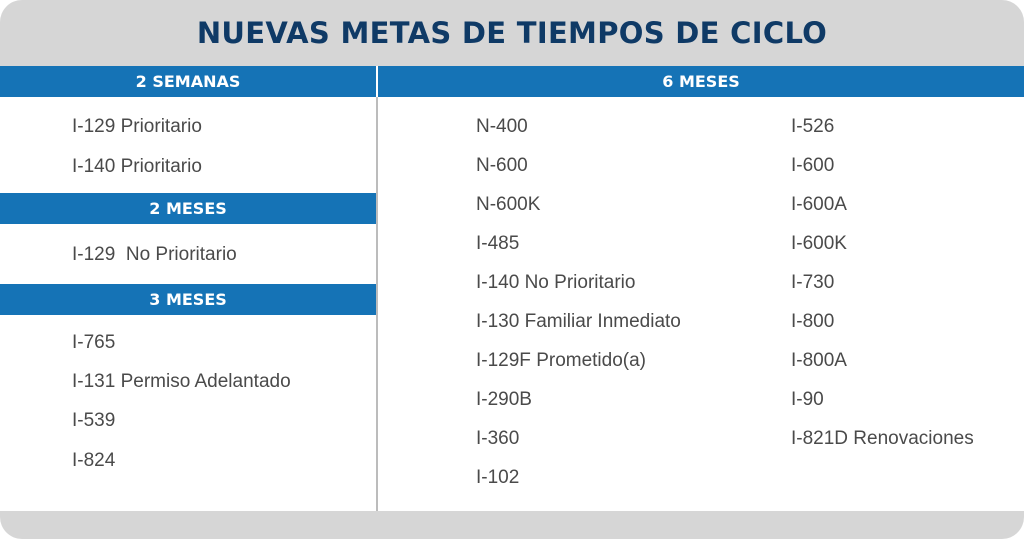  What do you see at coordinates (137, 166) in the screenshot?
I see `list-item: I-140 Prioritario` at bounding box center [137, 166].